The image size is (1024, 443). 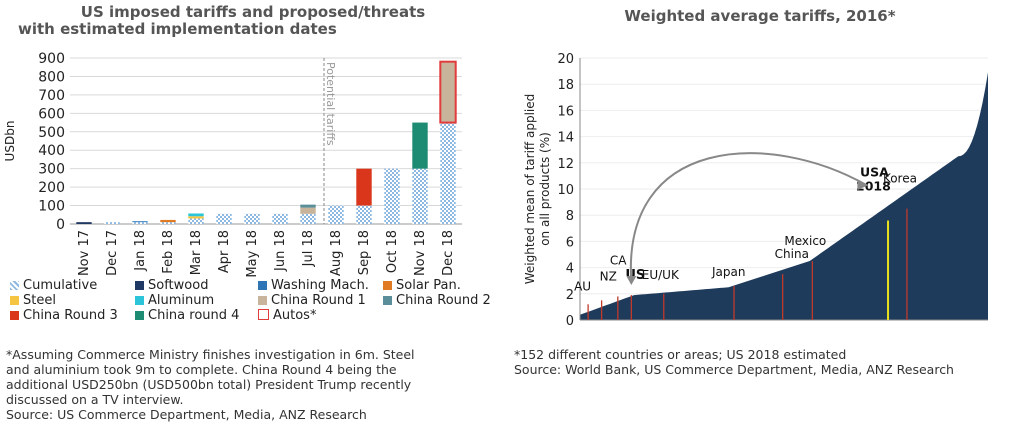 I want to click on y-tick-label: 10, so click(x=565, y=190).